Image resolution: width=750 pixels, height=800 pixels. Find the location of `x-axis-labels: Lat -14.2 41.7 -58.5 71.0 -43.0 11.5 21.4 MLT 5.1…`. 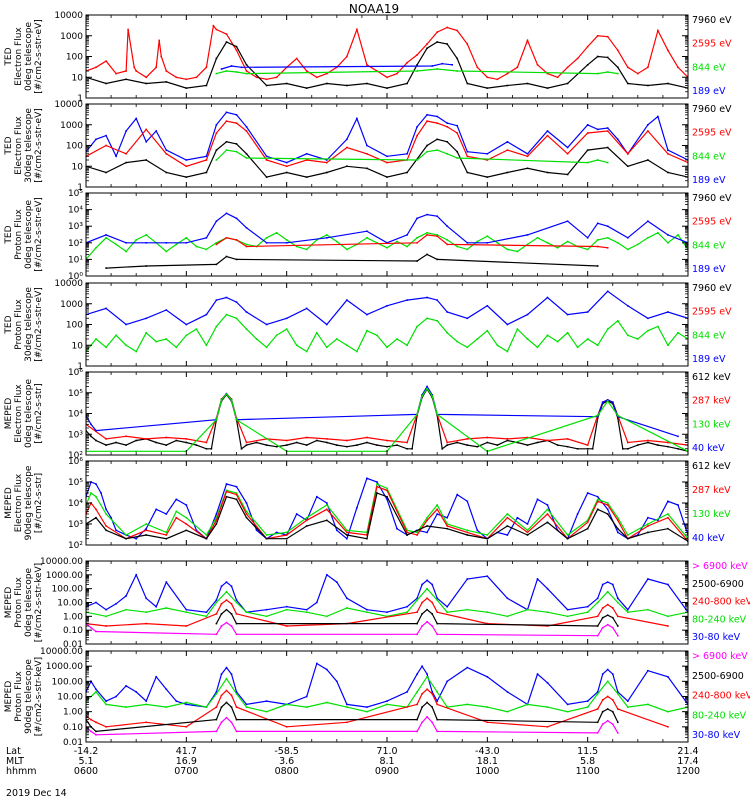

x-axis-labels: Lat -14.2 41.7 -58.5 71.0 -43.0 11.5 21.4 MLT 5.1… is located at coordinates (353, 761).